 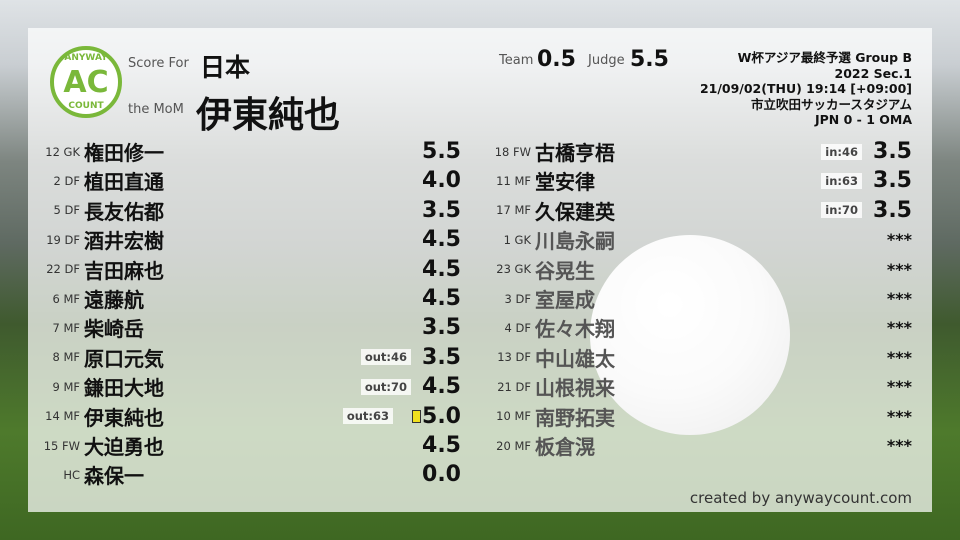 I want to click on player-name: 板倉滉, so click(x=565, y=447).